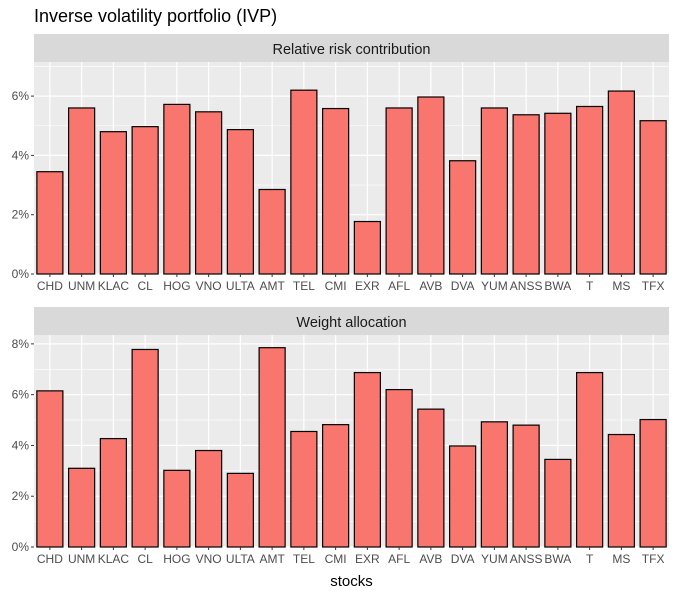 The height and width of the screenshot is (598, 678). I want to click on x-tick-label: EXR, so click(367, 286).